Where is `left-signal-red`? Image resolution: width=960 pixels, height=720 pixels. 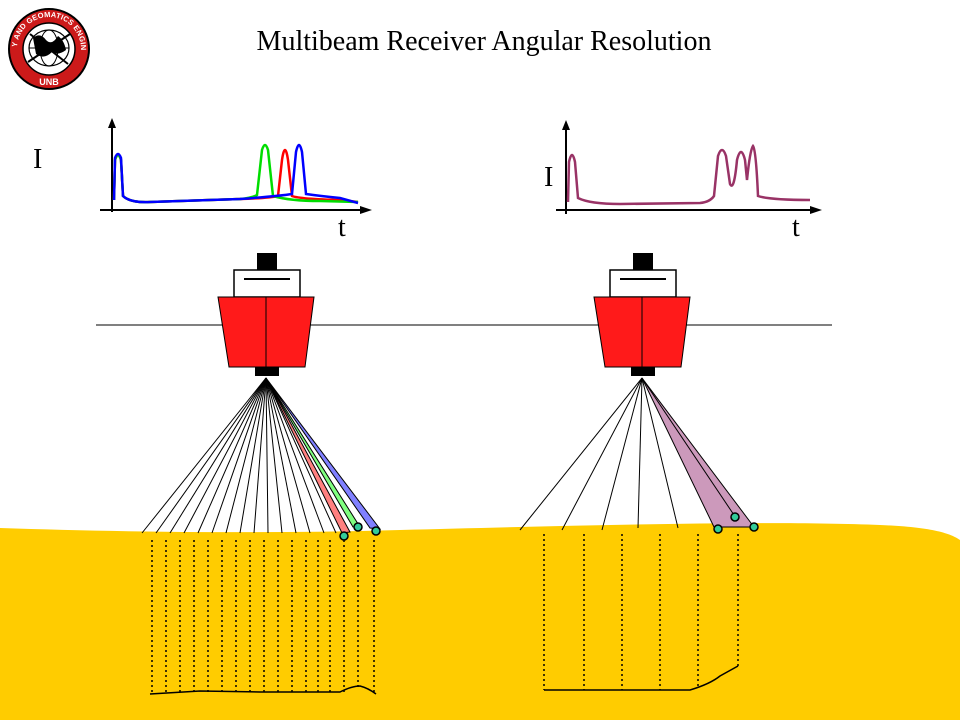
left-signal-red is located at coordinates (235, 176).